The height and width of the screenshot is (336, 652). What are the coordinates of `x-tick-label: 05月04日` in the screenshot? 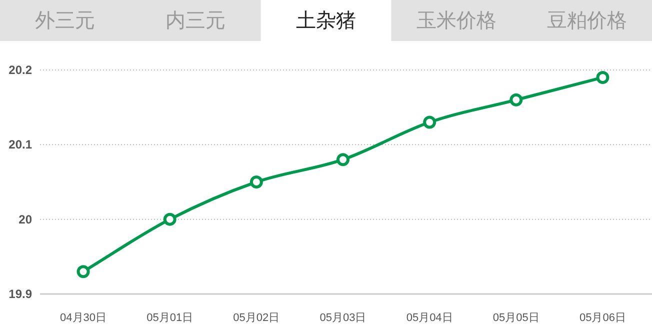 It's located at (429, 318).